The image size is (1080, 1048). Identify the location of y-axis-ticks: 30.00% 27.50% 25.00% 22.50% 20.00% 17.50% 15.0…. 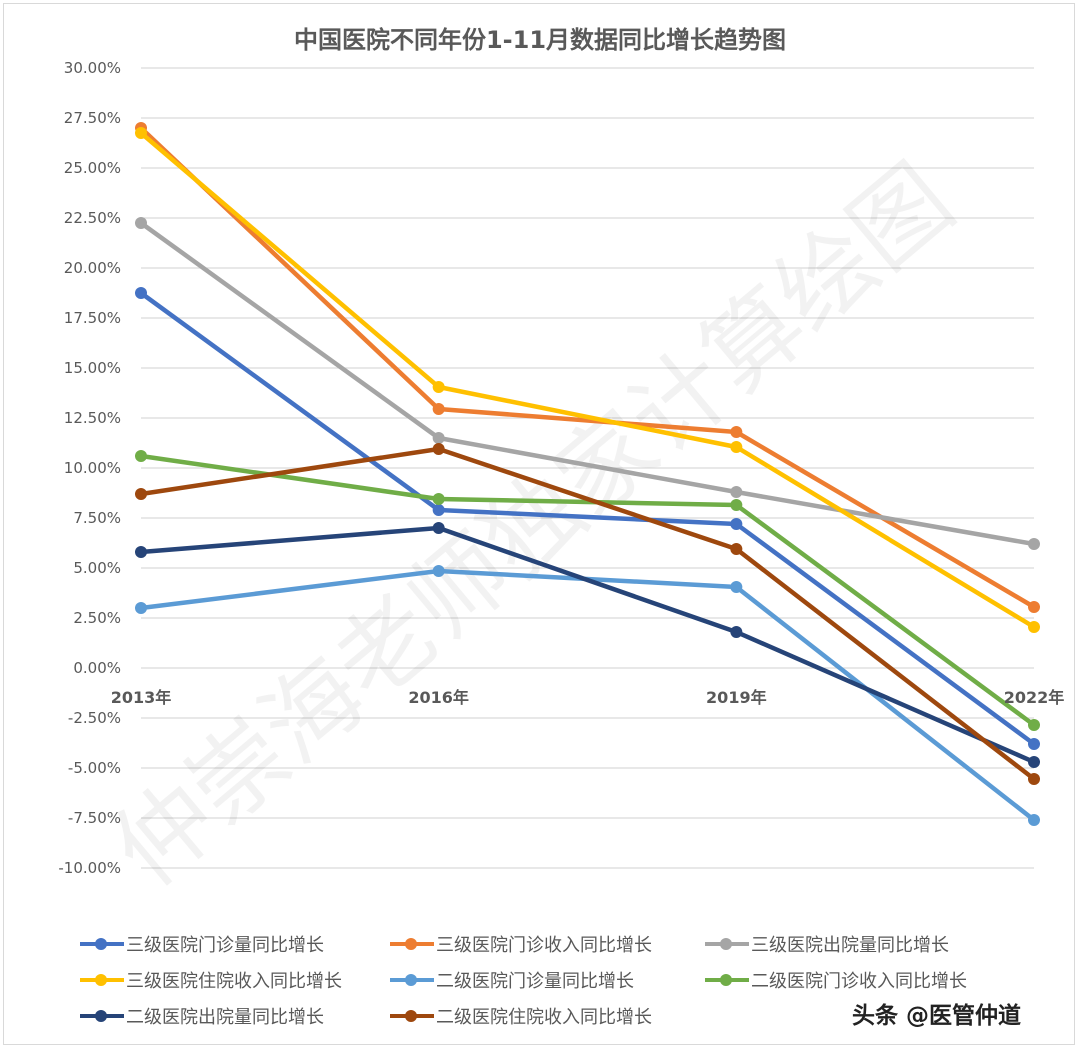
(89, 468).